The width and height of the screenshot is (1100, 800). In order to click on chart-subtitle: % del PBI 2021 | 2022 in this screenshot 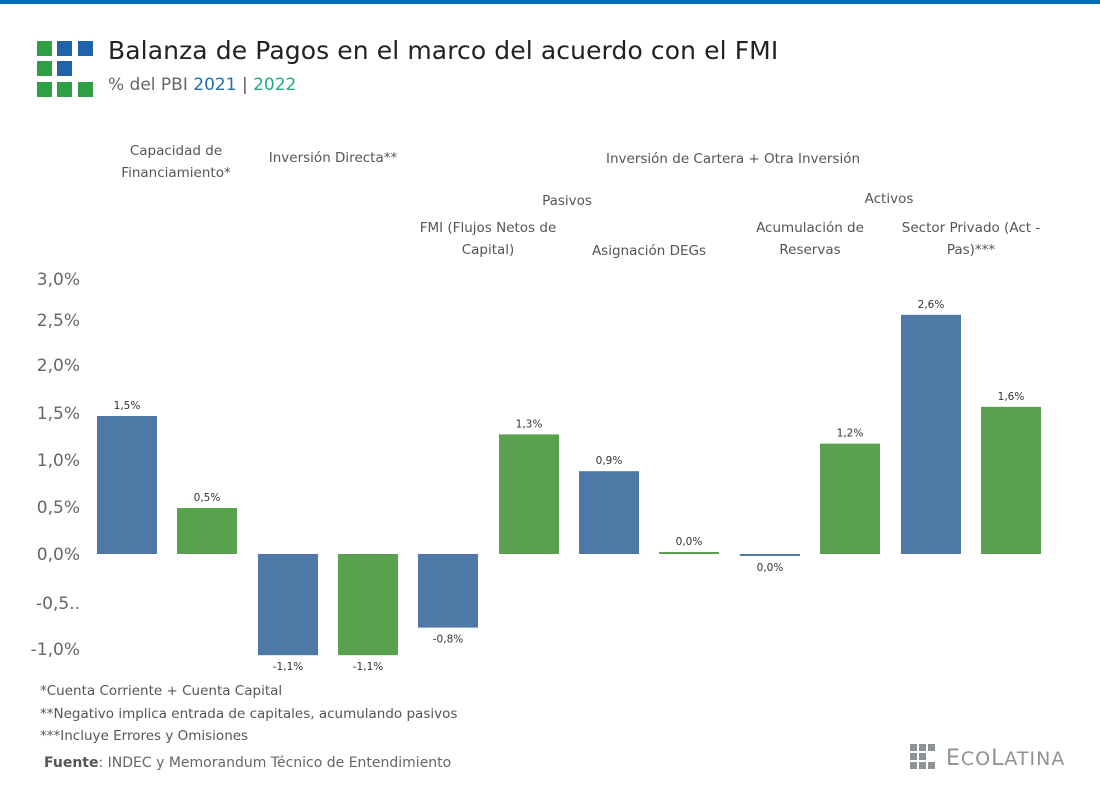, I will do `click(202, 85)`.